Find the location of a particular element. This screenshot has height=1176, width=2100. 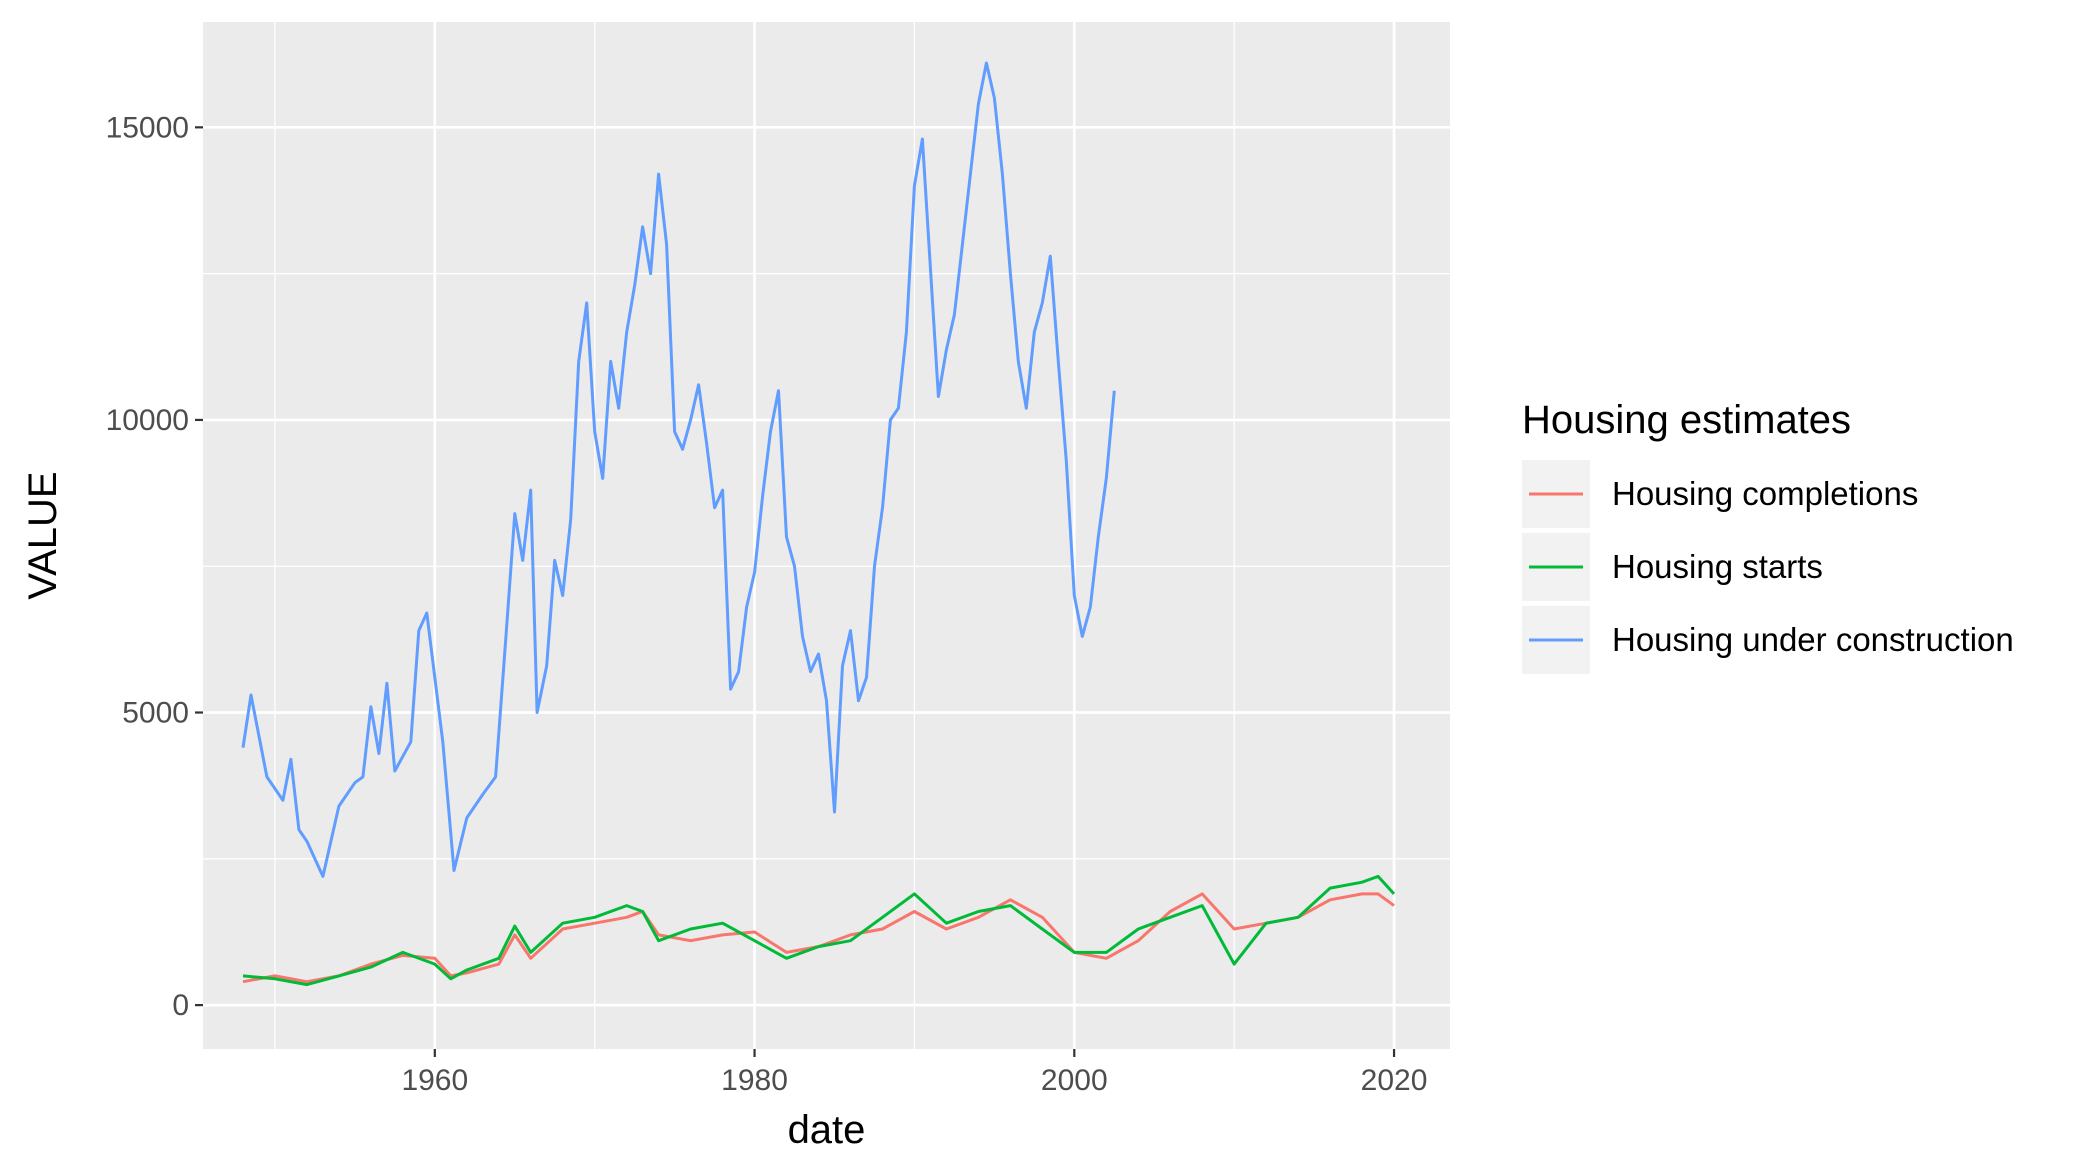

y-tick-label: 0 is located at coordinates (180, 1005).